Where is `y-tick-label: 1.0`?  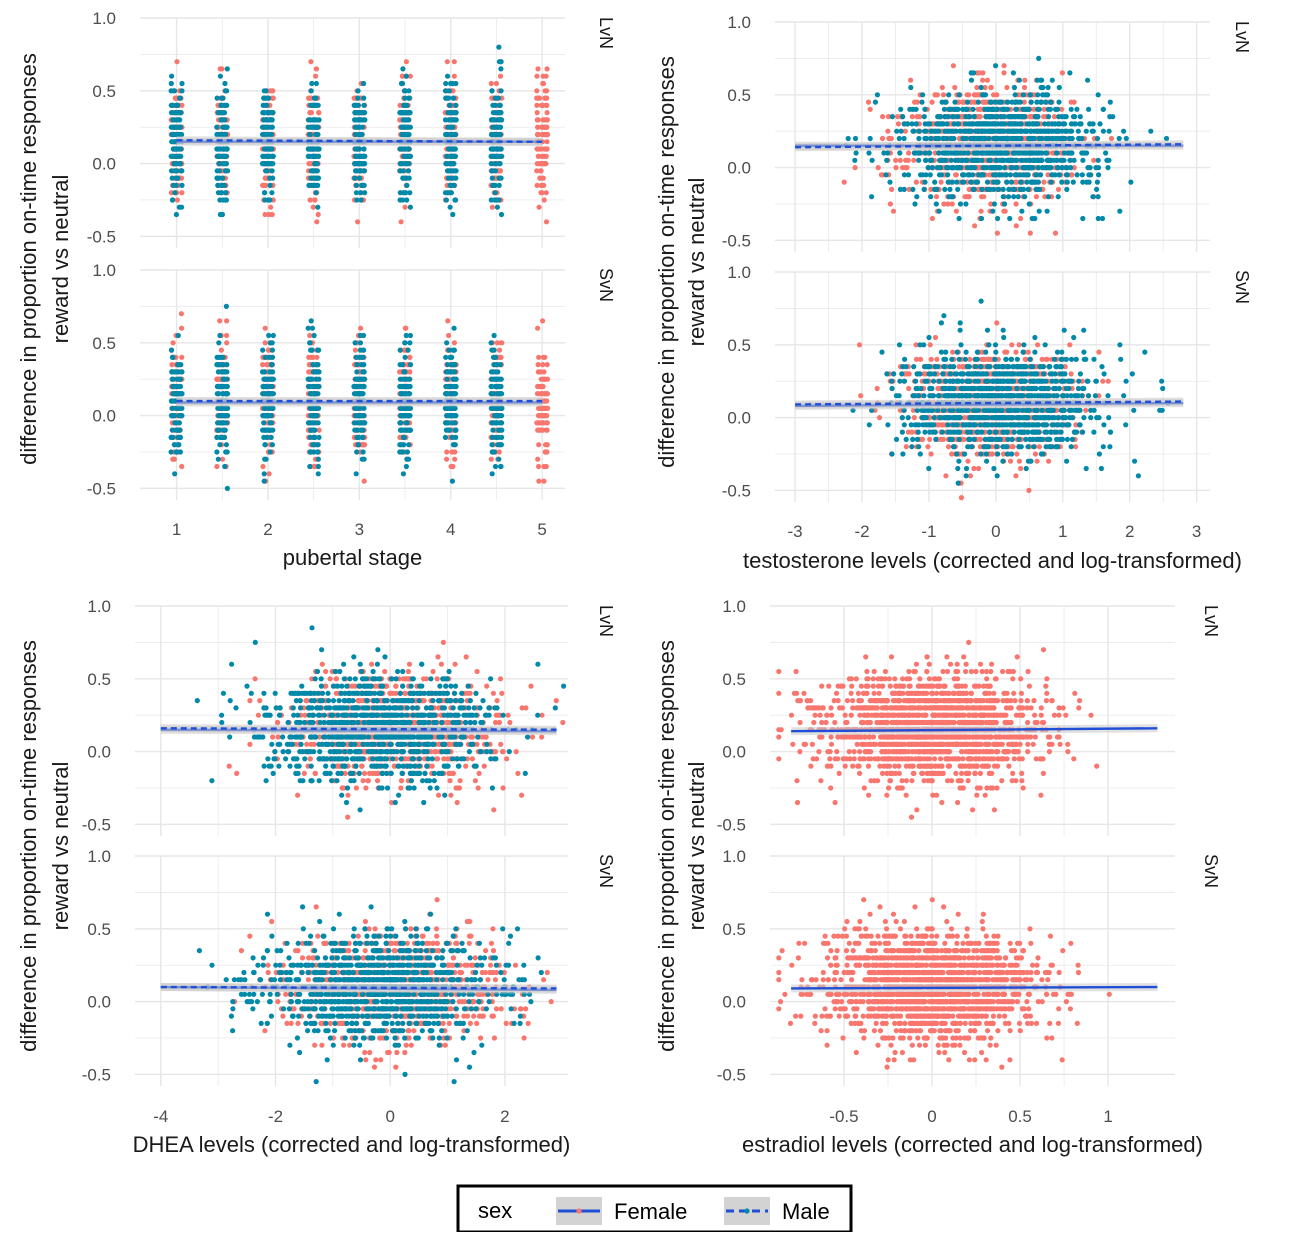
y-tick-label: 1.0 is located at coordinates (104, 270).